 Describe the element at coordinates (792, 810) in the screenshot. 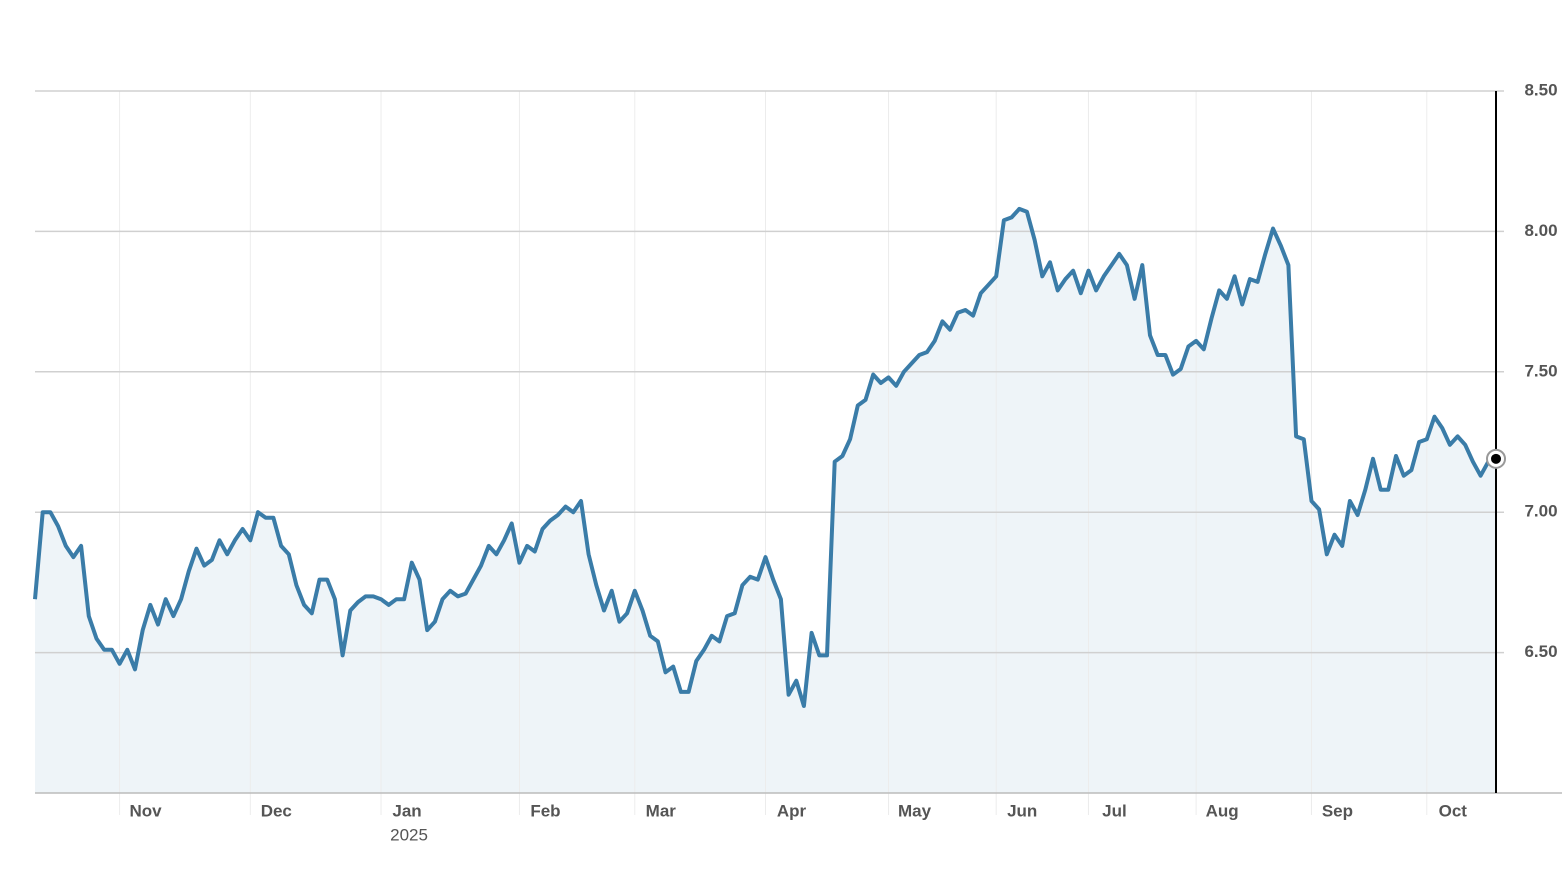

I see `x-tick-label: Apr` at that location.